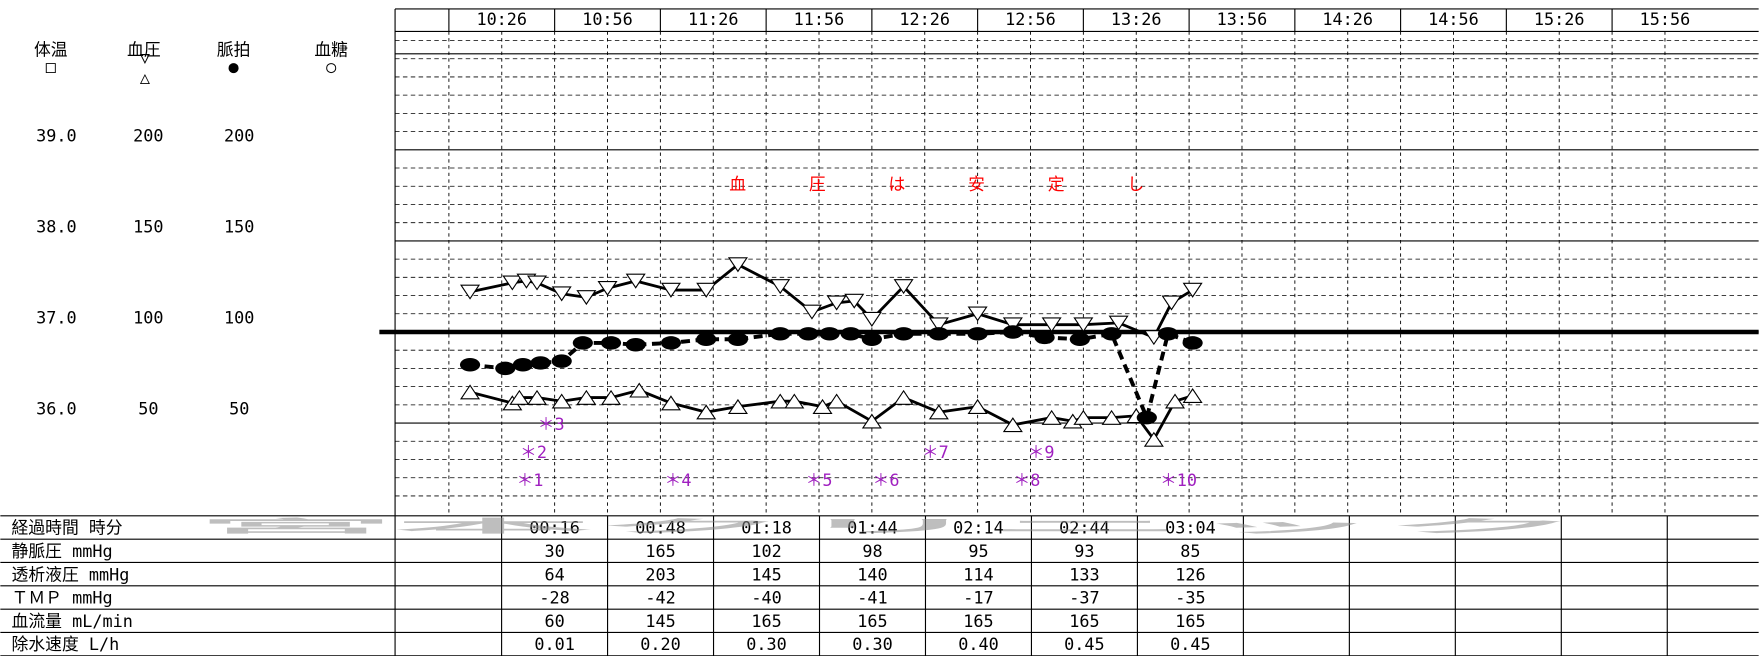 The height and width of the screenshot is (656, 1759). What do you see at coordinates (56, 318) in the screenshot?
I see `temperature-tick-label: 37.0` at bounding box center [56, 318].